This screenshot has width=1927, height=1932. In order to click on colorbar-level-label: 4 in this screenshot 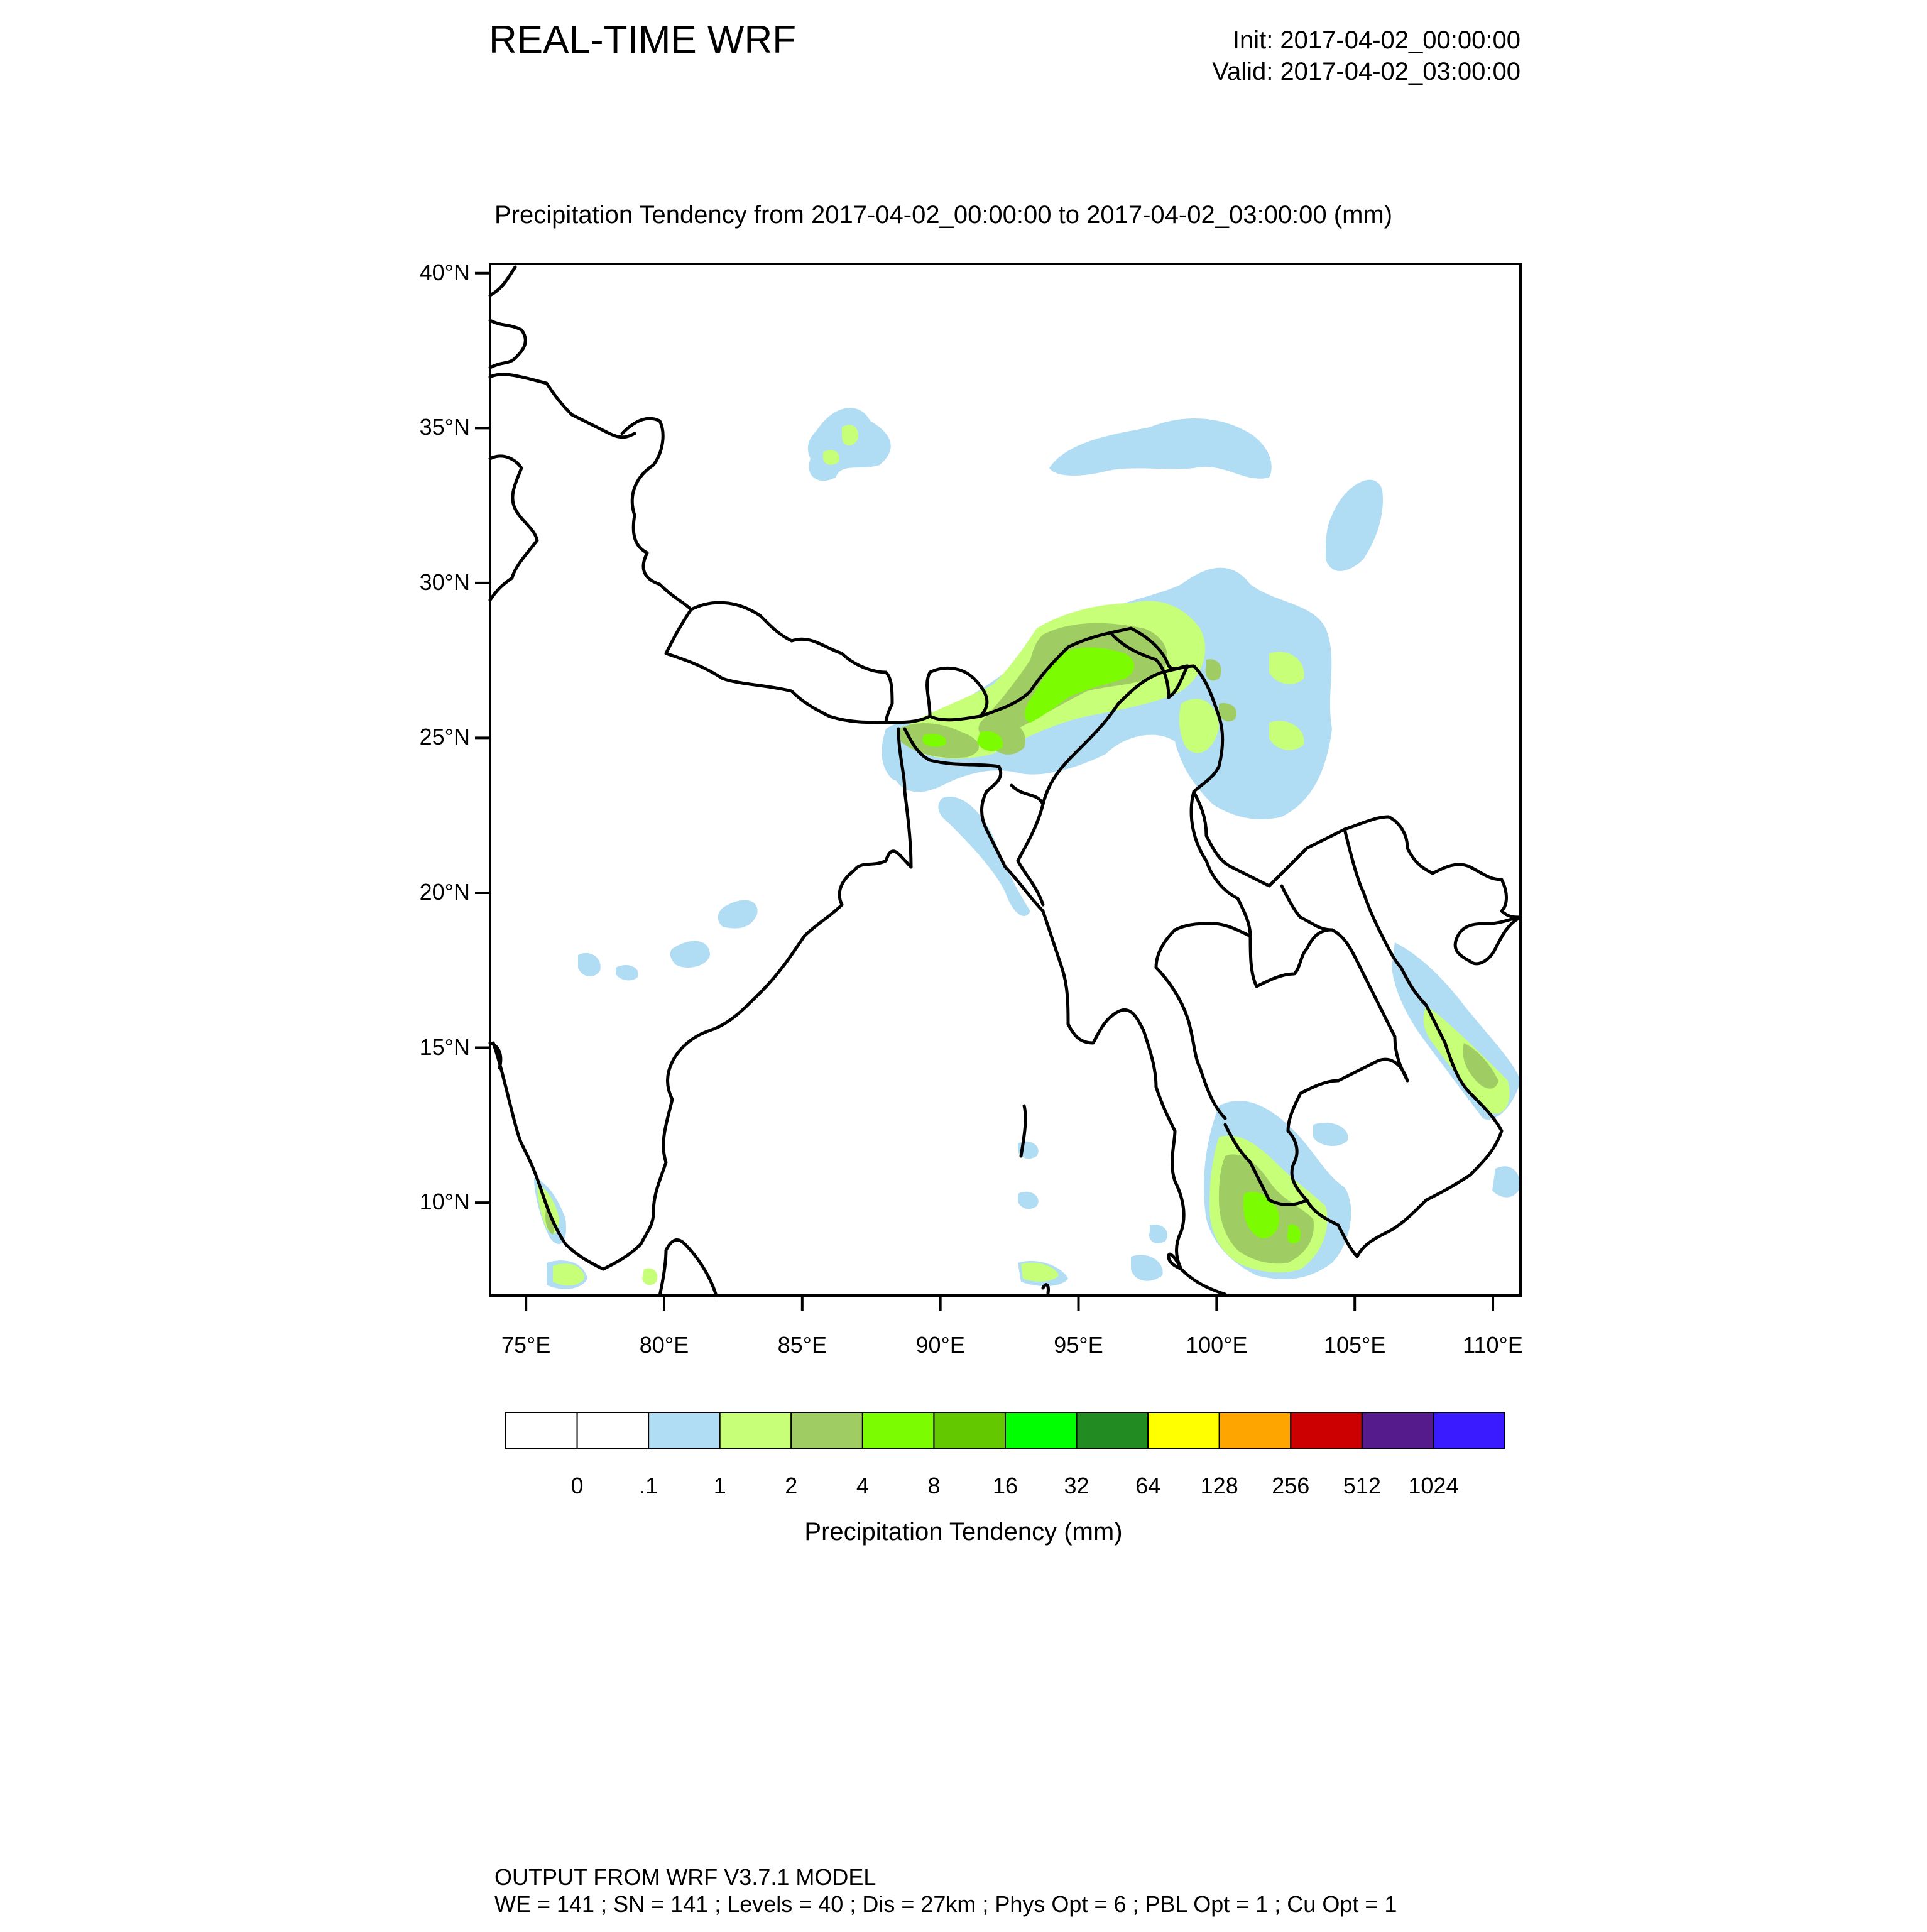, I will do `click(863, 1485)`.